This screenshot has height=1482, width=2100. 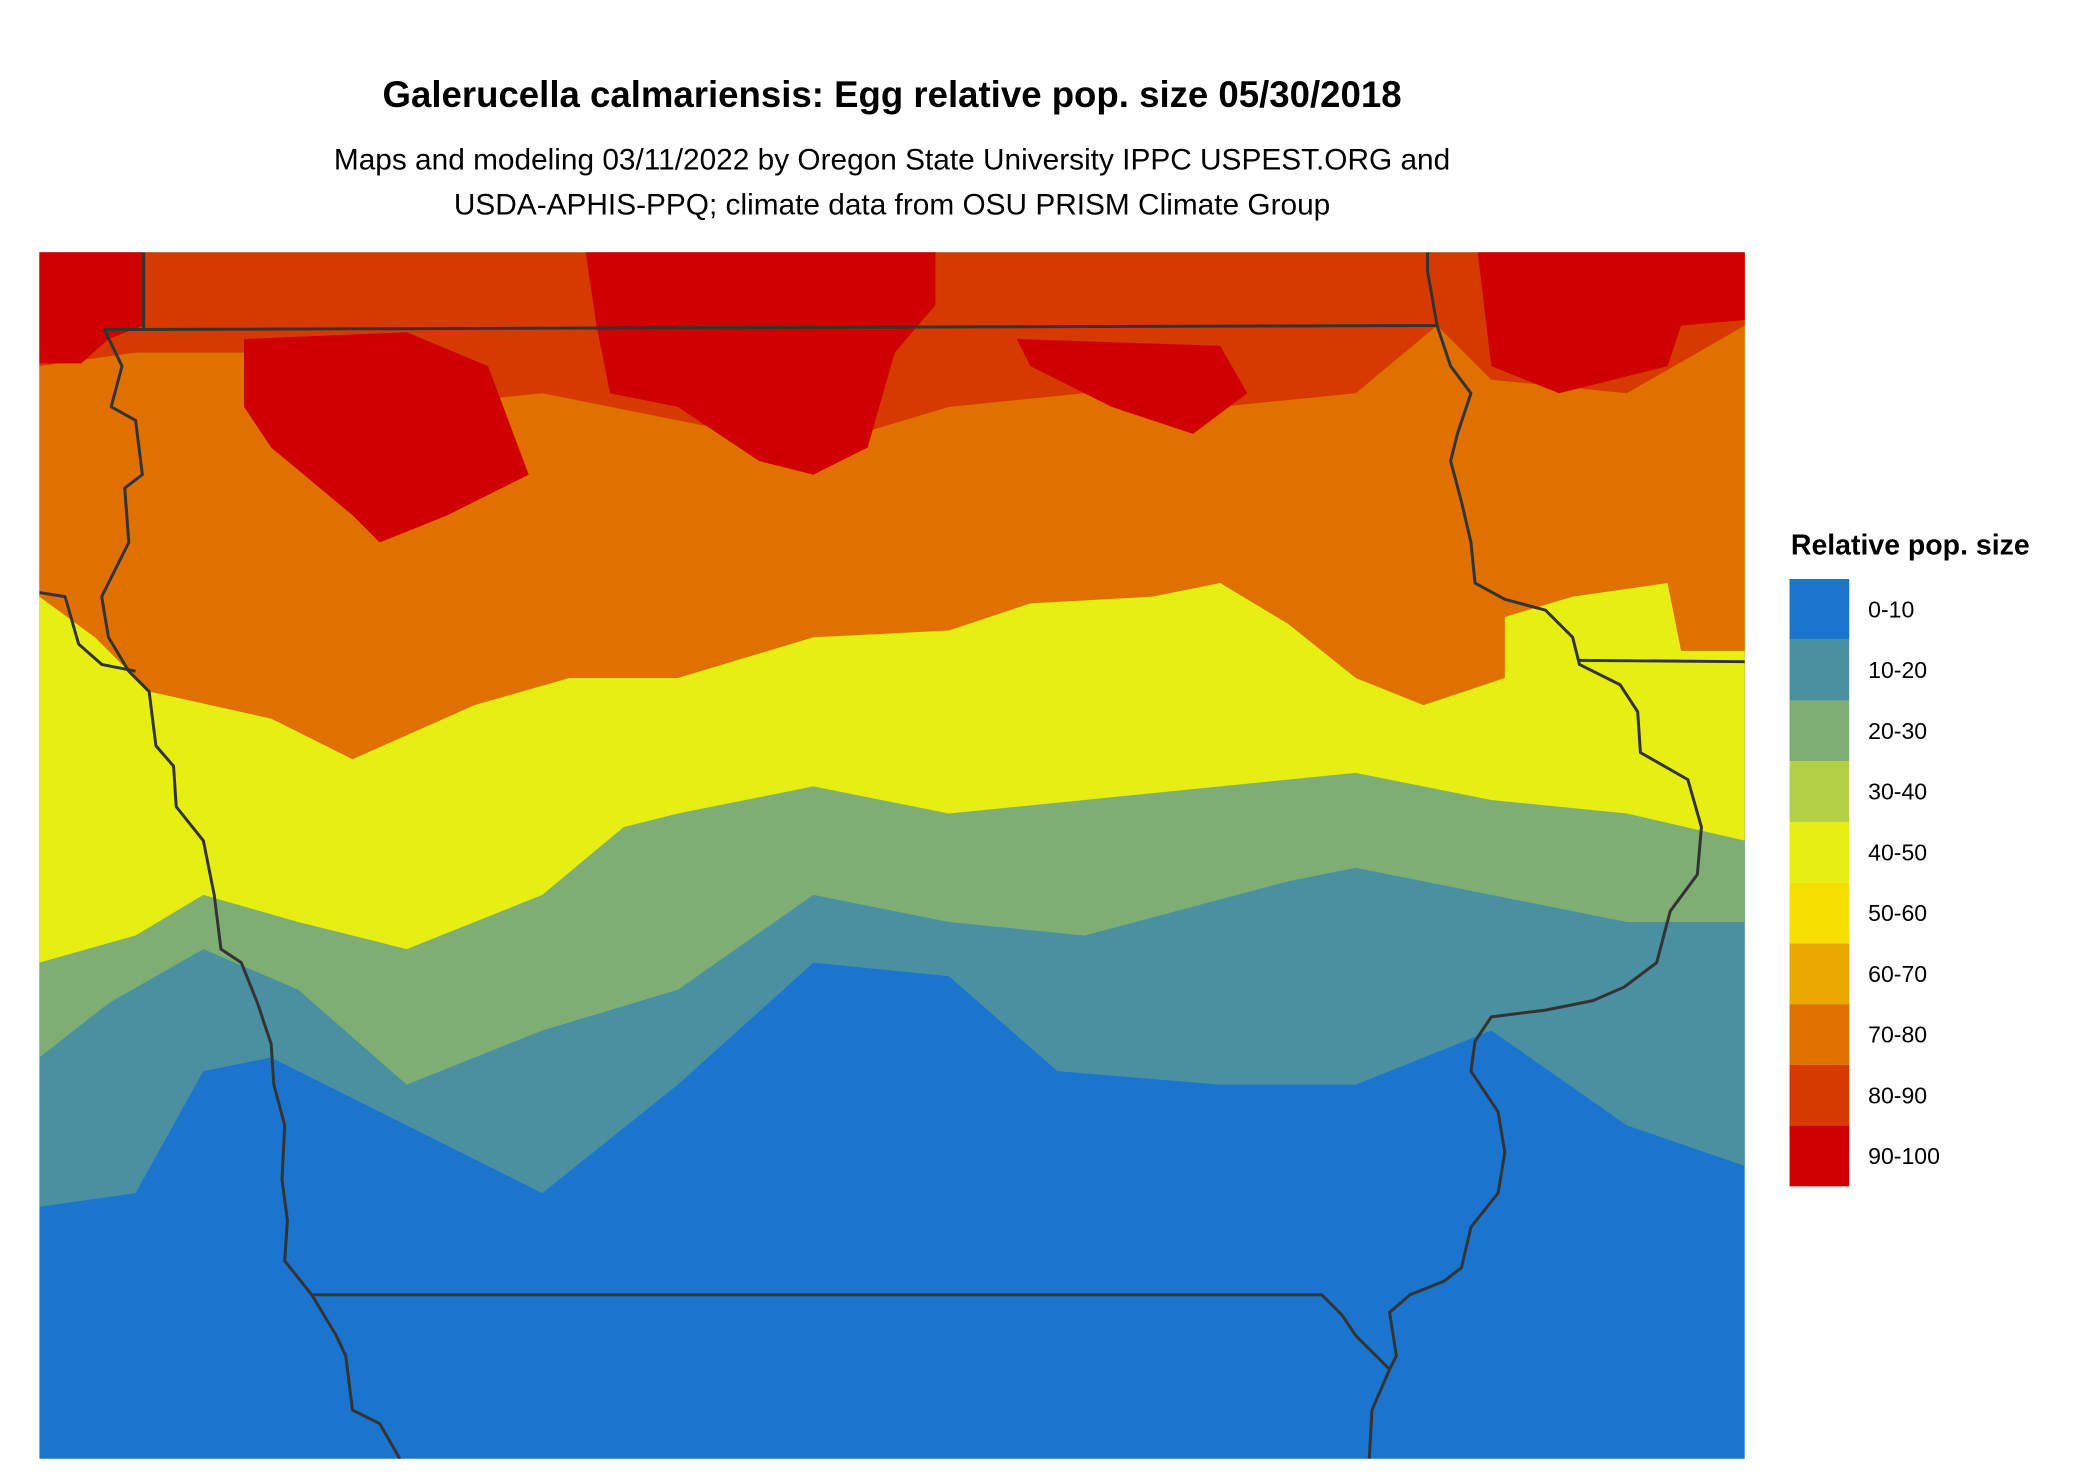 What do you see at coordinates (1891, 609) in the screenshot?
I see `legend-label: 0-10` at bounding box center [1891, 609].